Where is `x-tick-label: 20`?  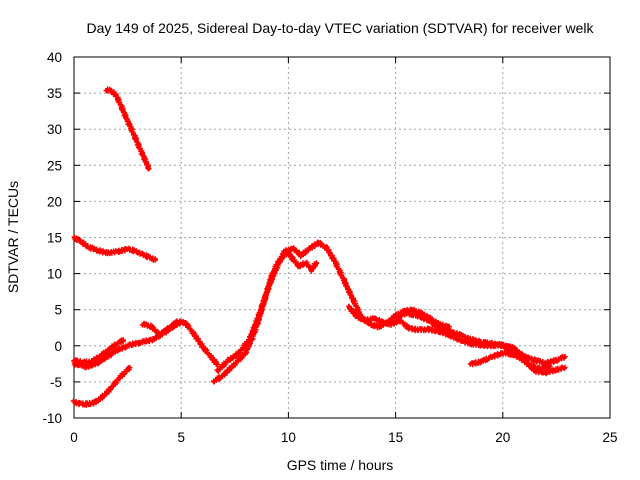
x-tick-label: 20 is located at coordinates (502, 437).